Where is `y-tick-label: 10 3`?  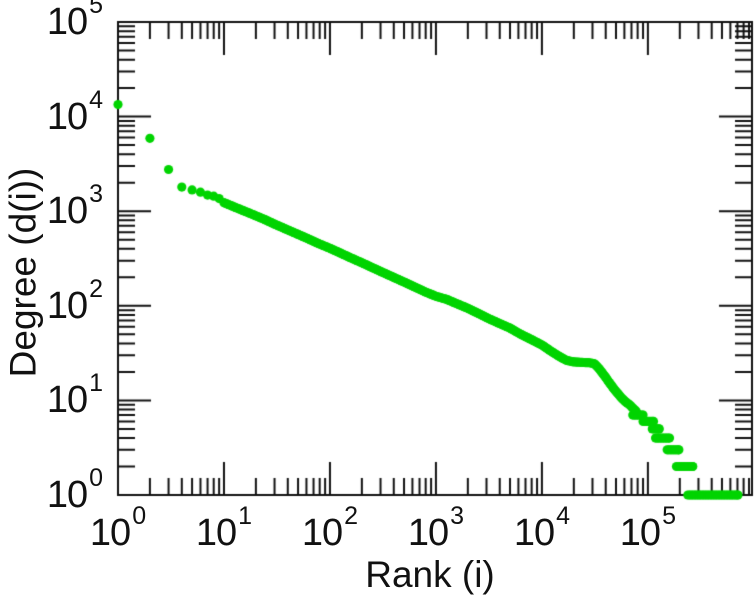
y-tick-label: 10 3 is located at coordinates (51, 207).